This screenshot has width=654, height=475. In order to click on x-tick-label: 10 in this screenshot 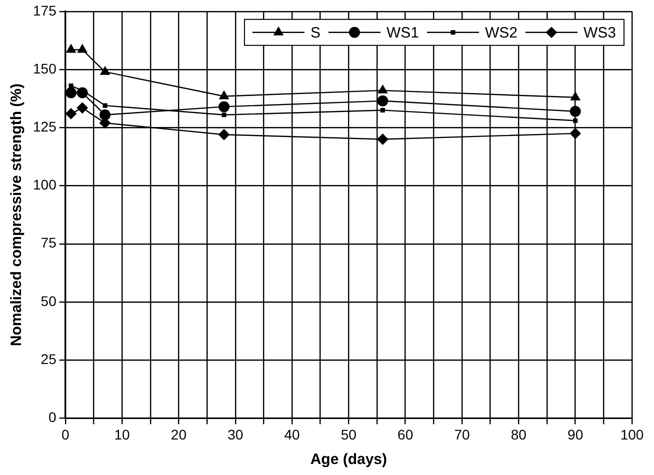, I will do `click(122, 434)`.